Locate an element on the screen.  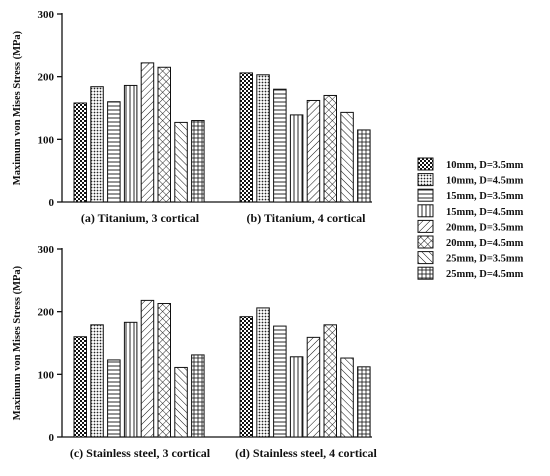
panel-title: (b) Titanium, 4 cortical is located at coordinates (307, 218).